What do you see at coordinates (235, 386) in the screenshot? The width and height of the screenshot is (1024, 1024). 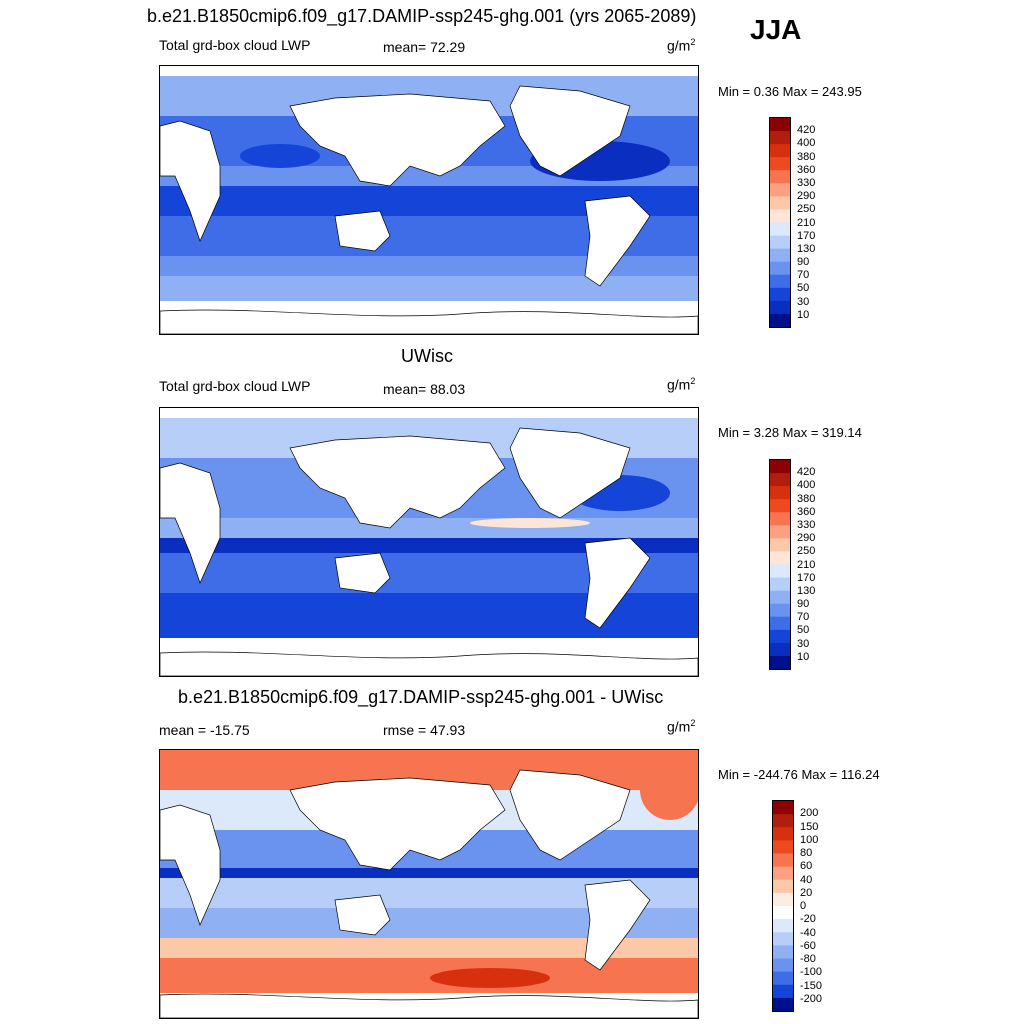 I see `panel-2-variable-label: Total grd-box cloud LWP` at bounding box center [235, 386].